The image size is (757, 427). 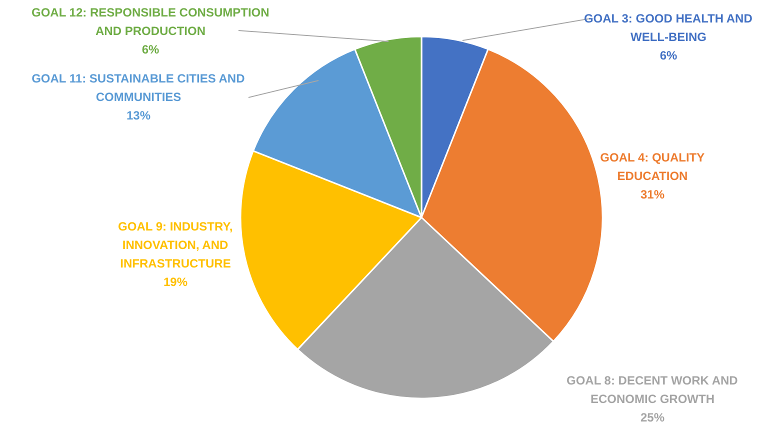 I want to click on data-label: 19%, so click(x=175, y=282).